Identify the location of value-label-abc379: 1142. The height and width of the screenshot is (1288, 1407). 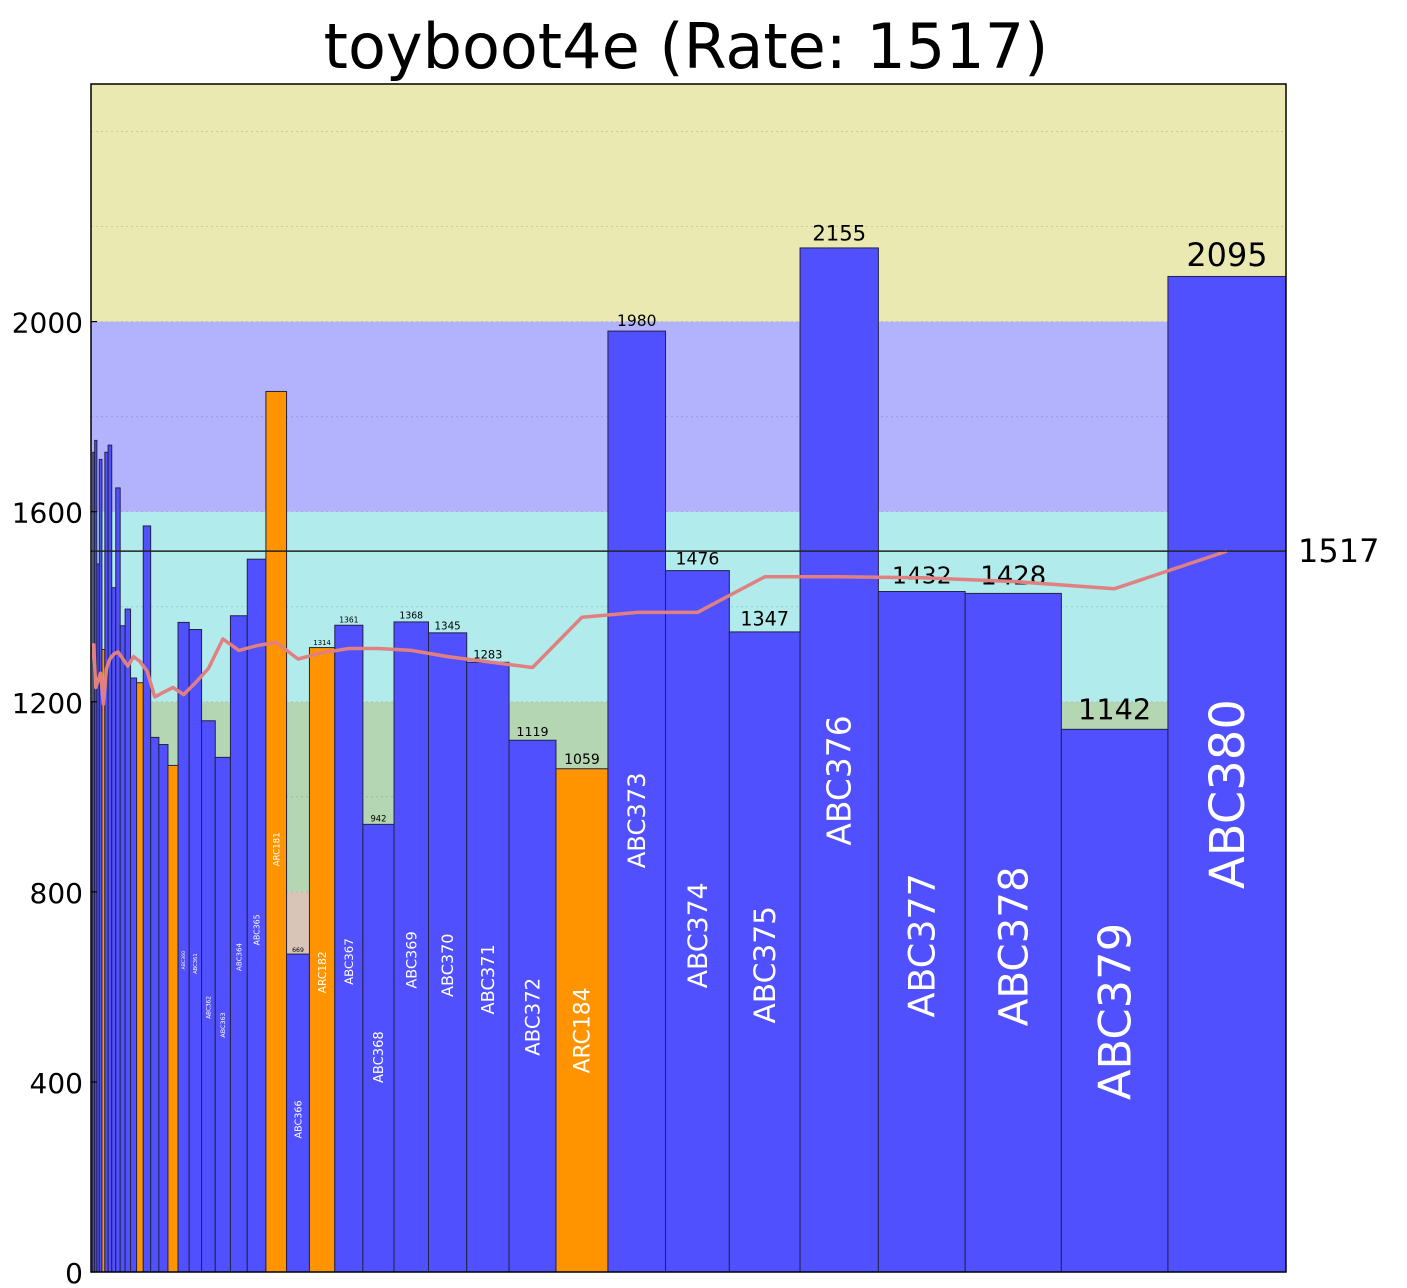
(1114, 709).